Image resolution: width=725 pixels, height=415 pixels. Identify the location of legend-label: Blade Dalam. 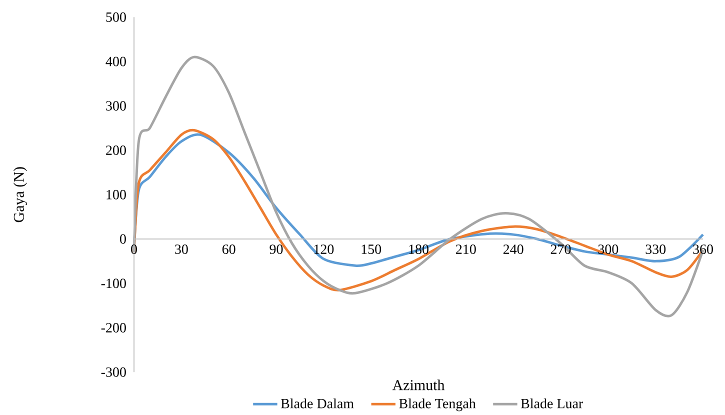
(317, 403).